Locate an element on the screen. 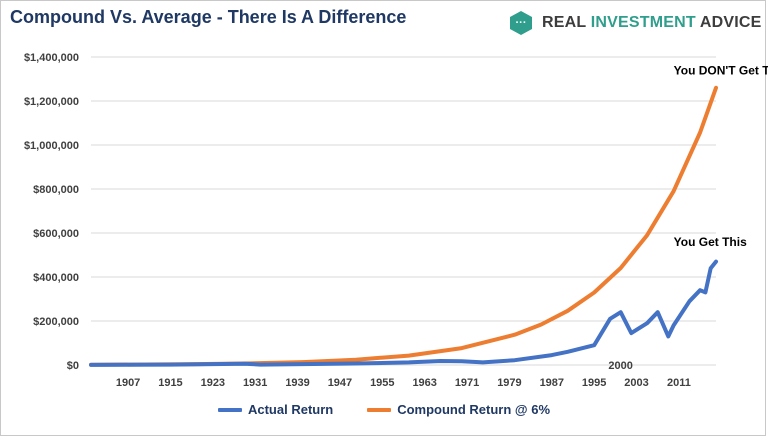  x-tick-label: 2011 is located at coordinates (679, 383).